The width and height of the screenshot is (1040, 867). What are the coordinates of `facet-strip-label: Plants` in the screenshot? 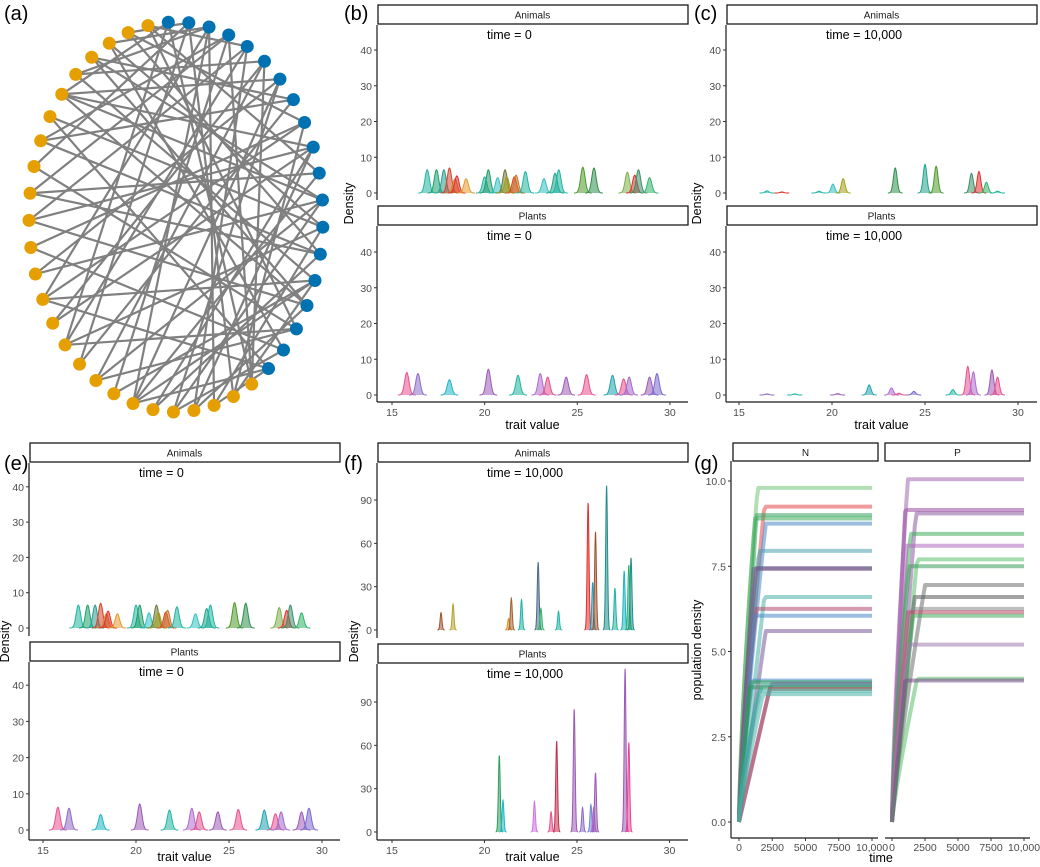 It's located at (882, 217).